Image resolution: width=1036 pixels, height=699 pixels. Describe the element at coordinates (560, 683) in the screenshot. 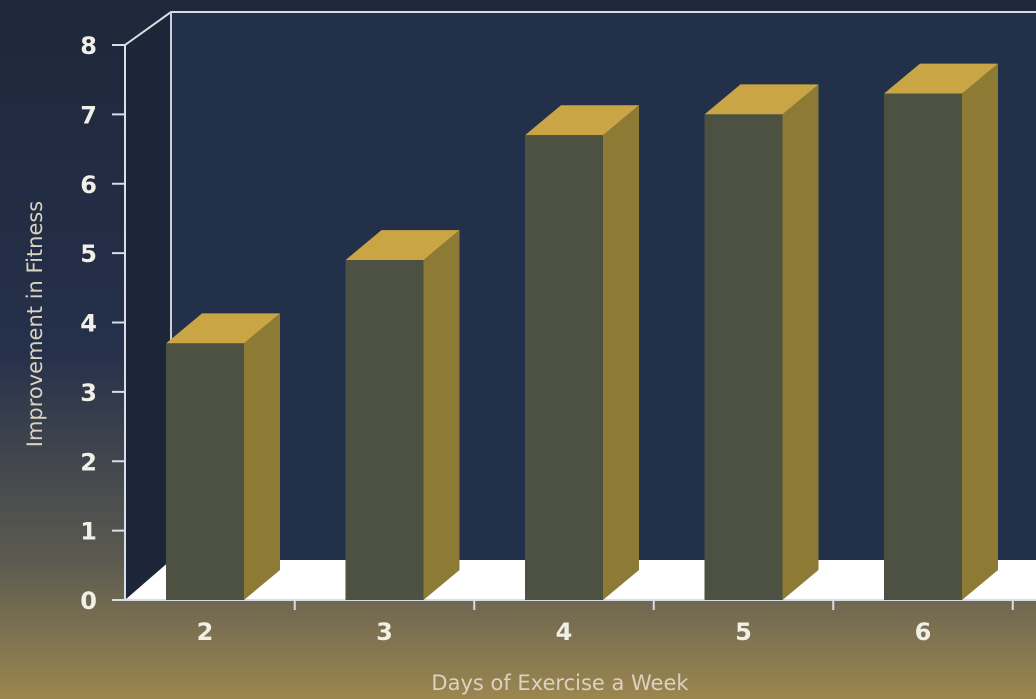

I see `x-axis-title: Days of Exercise a Week` at that location.